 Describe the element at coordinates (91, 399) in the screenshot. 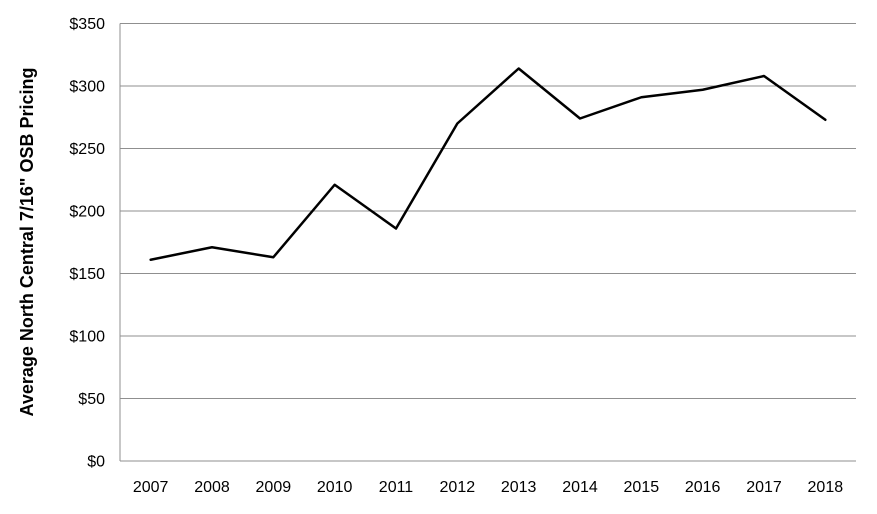

I see `y-tick-label: $50` at that location.